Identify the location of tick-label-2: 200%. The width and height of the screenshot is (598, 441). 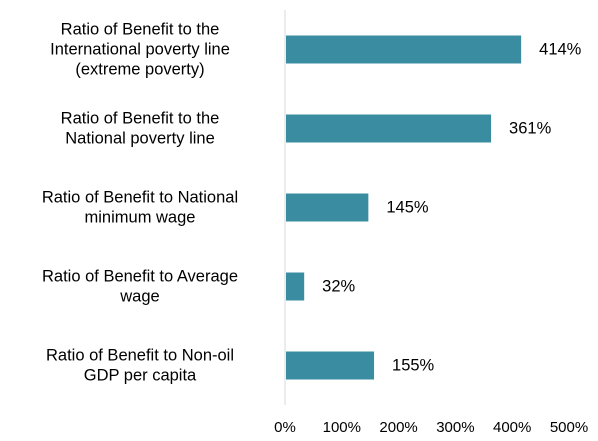
(398, 427).